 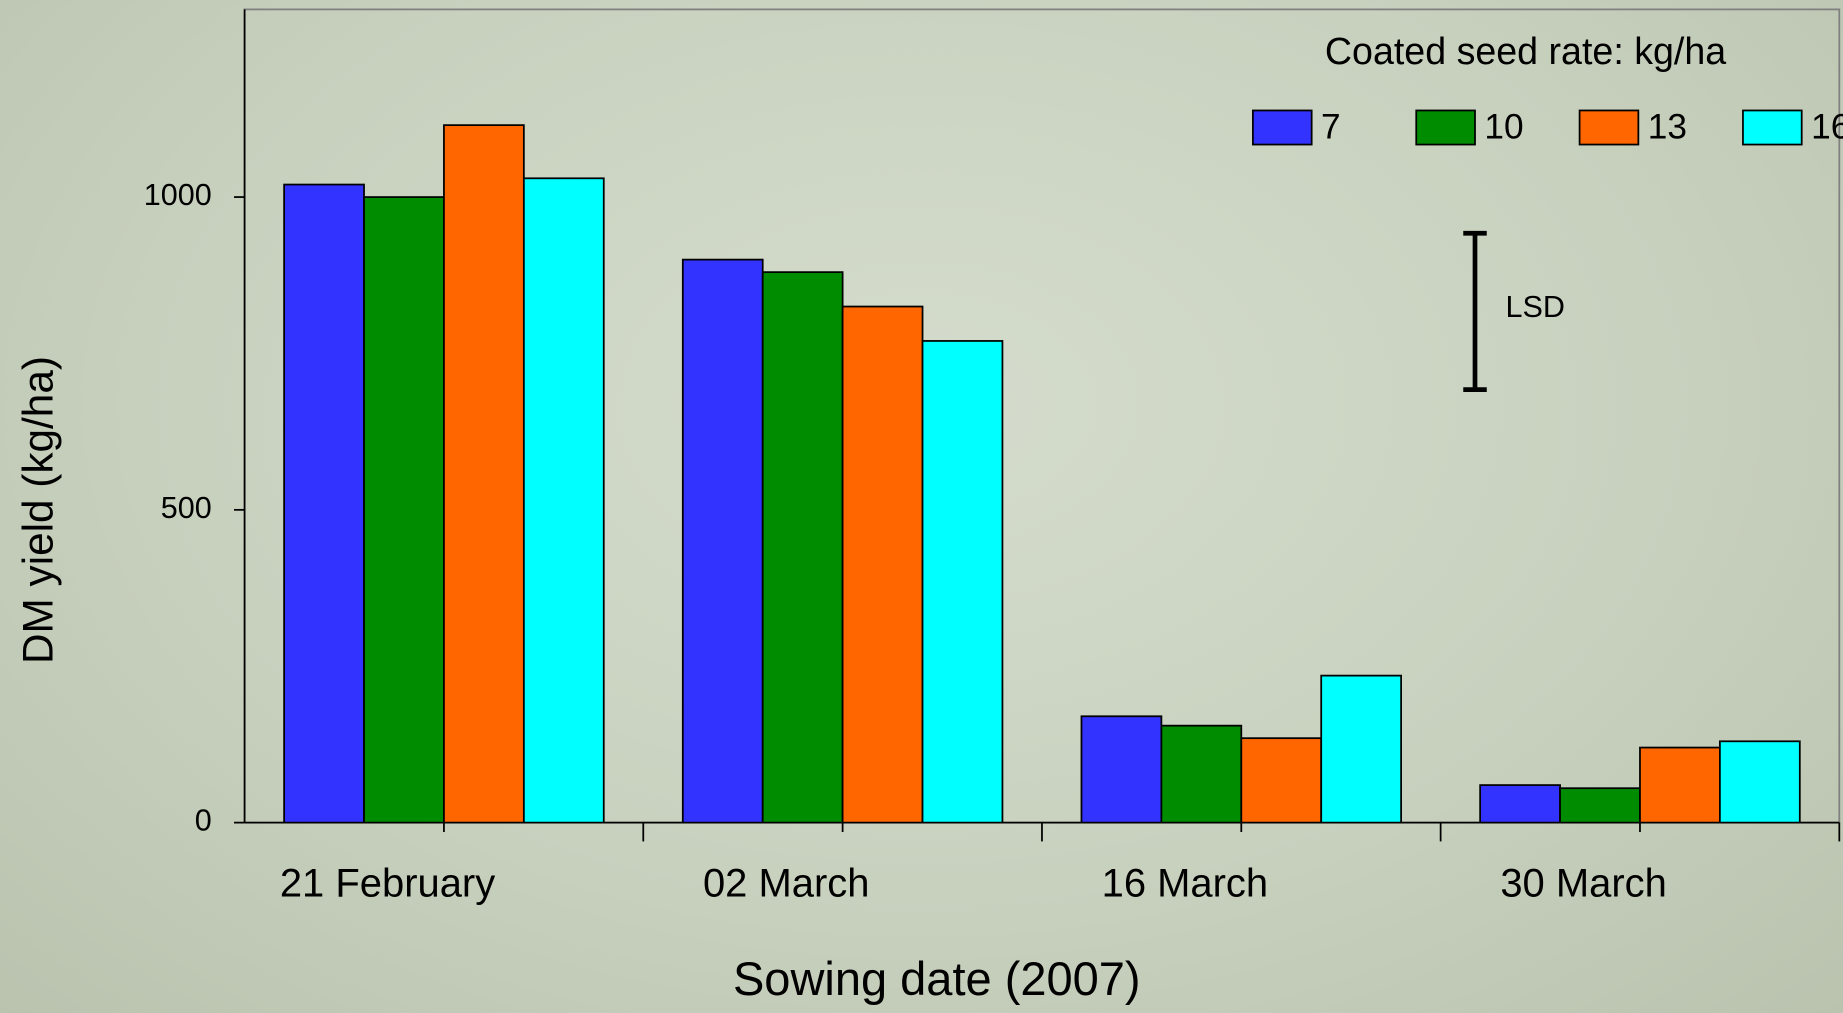 I want to click on error-bar-label: LSD, so click(x=1535, y=307).